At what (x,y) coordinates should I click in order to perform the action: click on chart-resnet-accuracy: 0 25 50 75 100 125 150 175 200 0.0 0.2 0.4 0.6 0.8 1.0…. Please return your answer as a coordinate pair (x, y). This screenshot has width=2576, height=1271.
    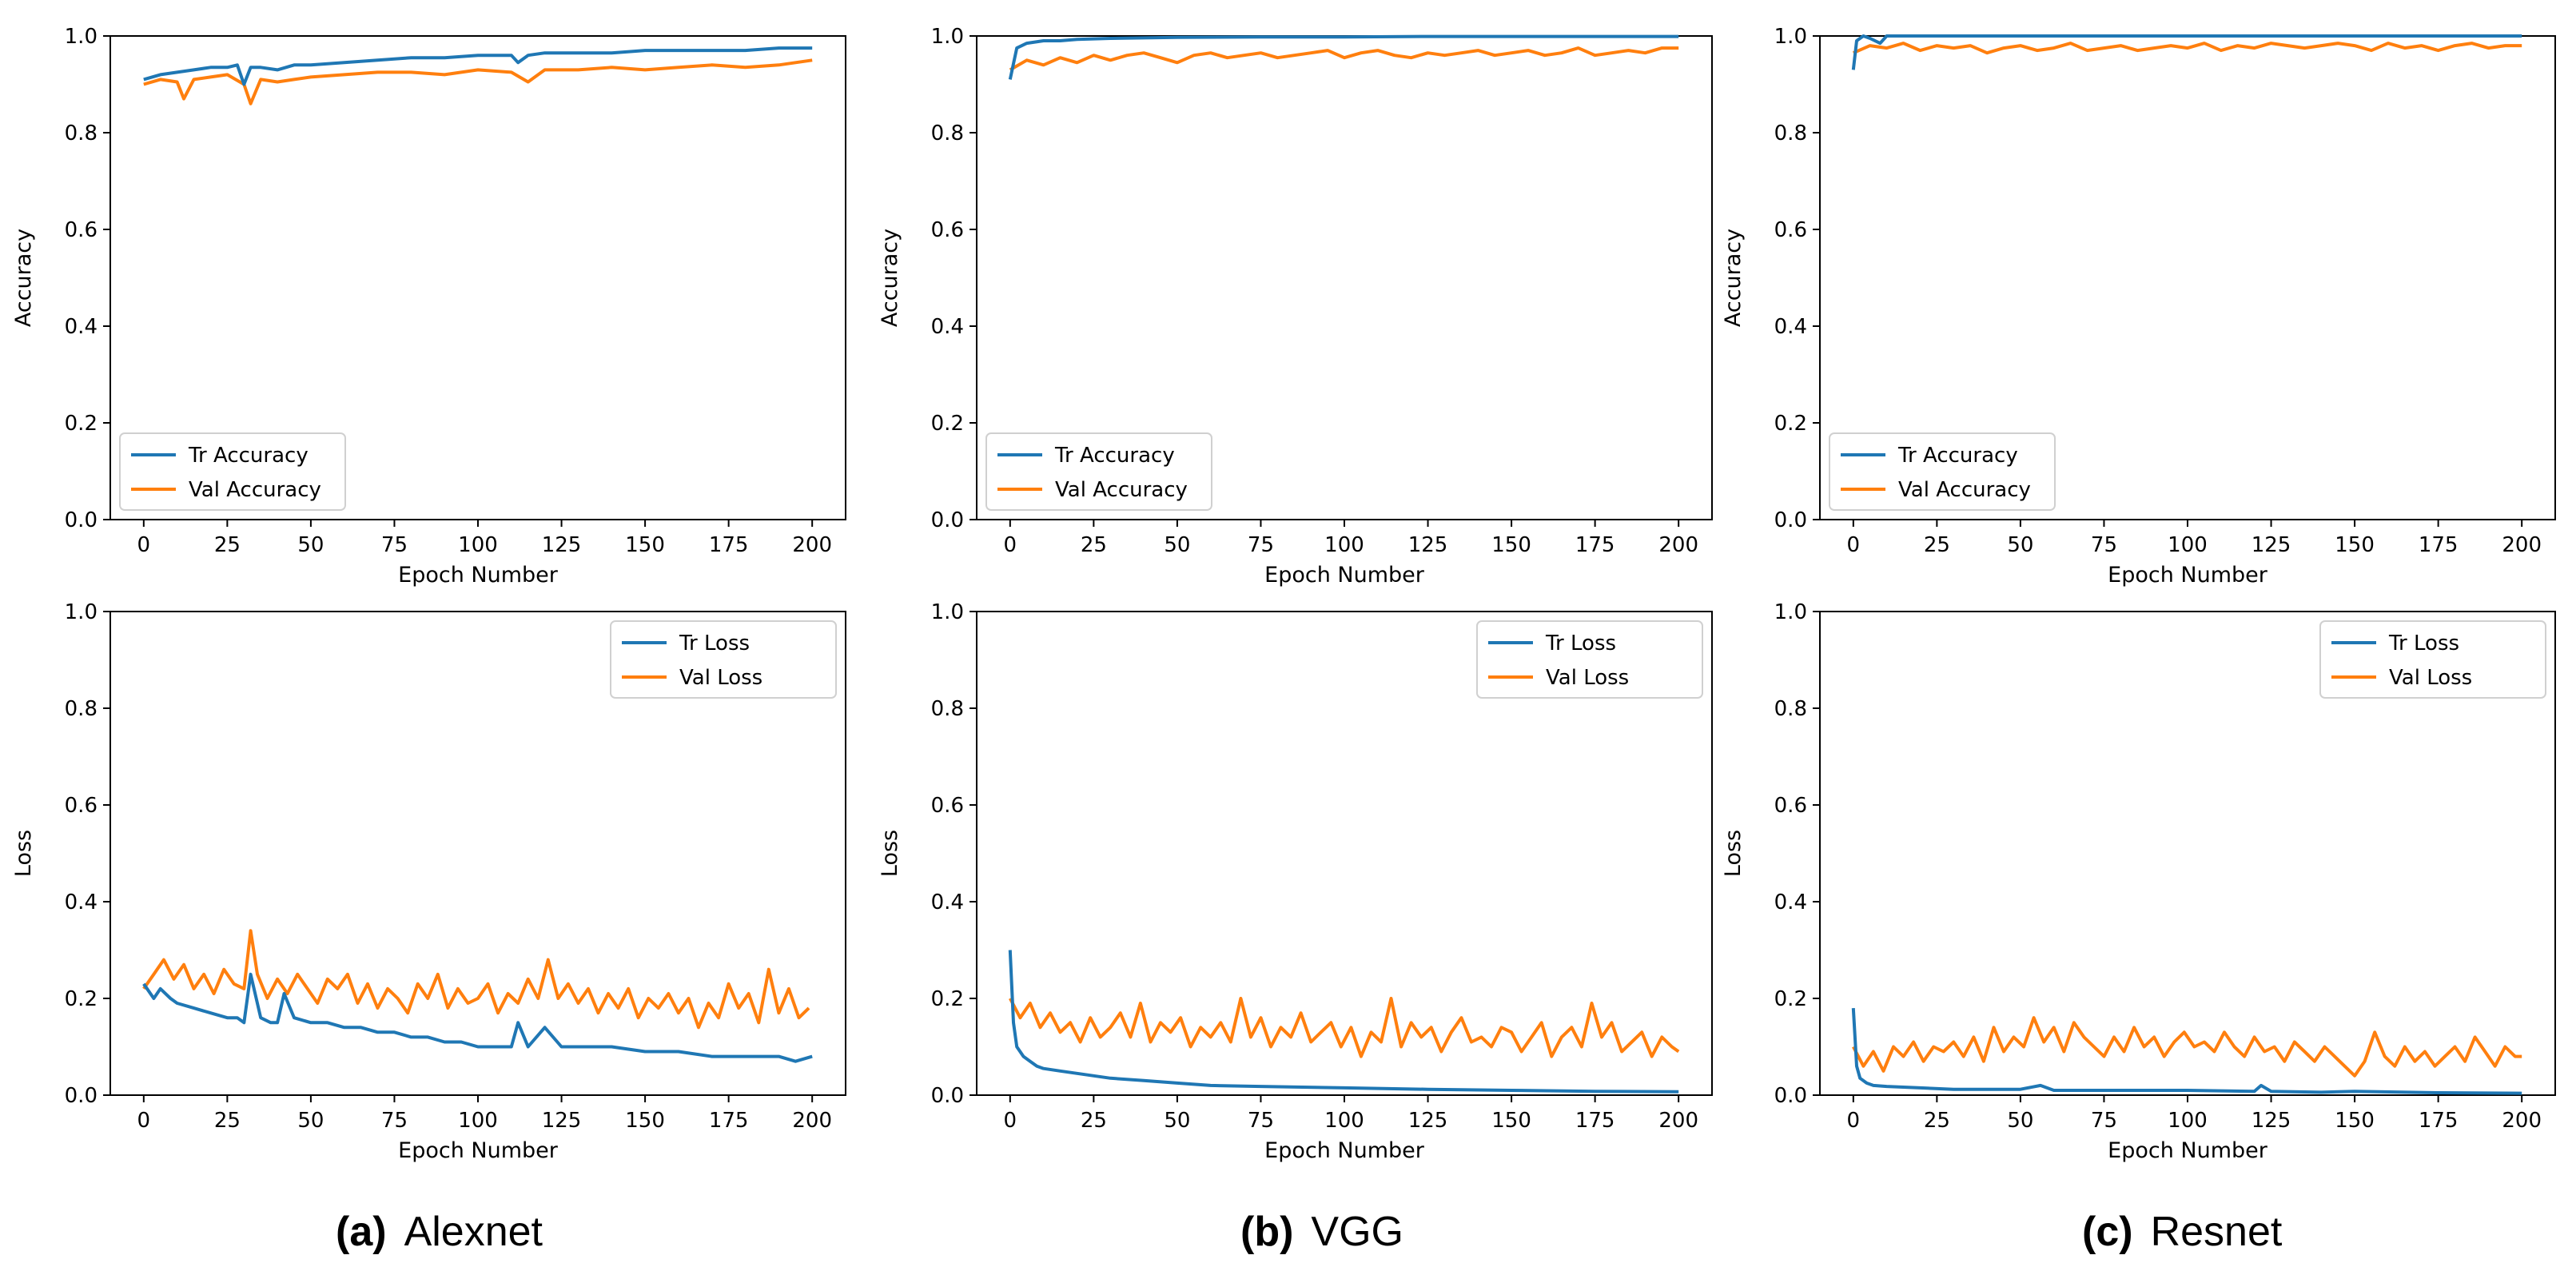
    Looking at the image, I should click on (2138, 306).